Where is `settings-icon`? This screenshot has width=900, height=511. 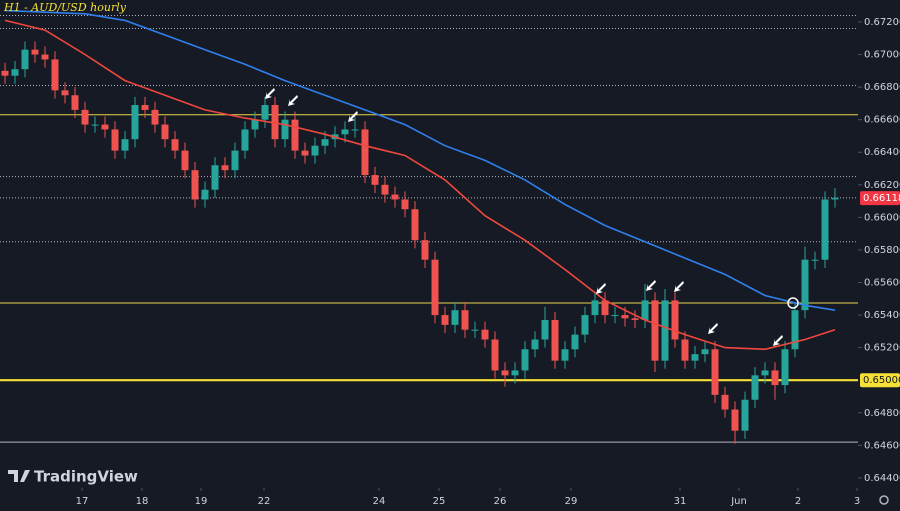 settings-icon is located at coordinates (884, 500).